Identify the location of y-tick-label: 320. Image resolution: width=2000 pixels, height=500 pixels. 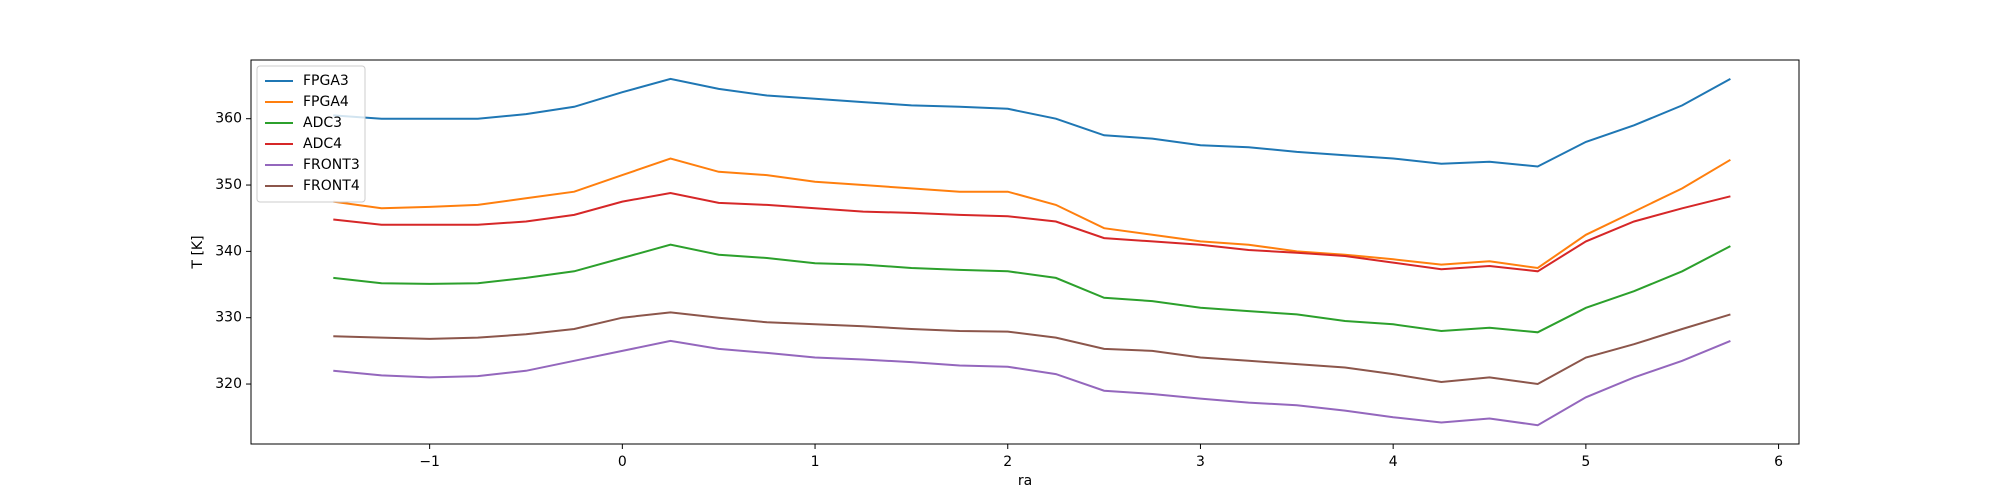
(228, 384).